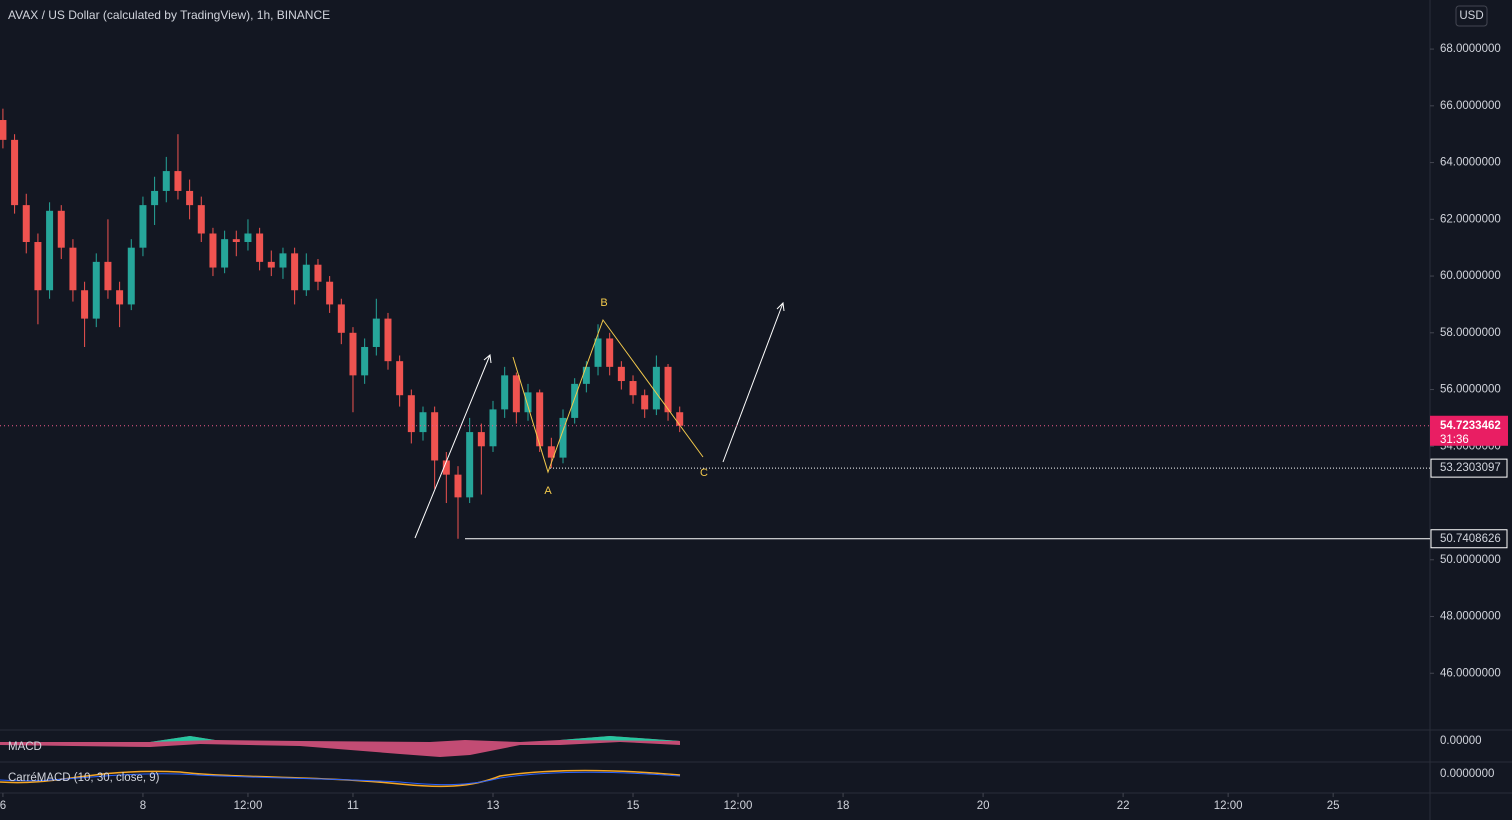 This screenshot has height=820, width=1512. I want to click on y-tick-label: 48.0000000, so click(1470, 617).